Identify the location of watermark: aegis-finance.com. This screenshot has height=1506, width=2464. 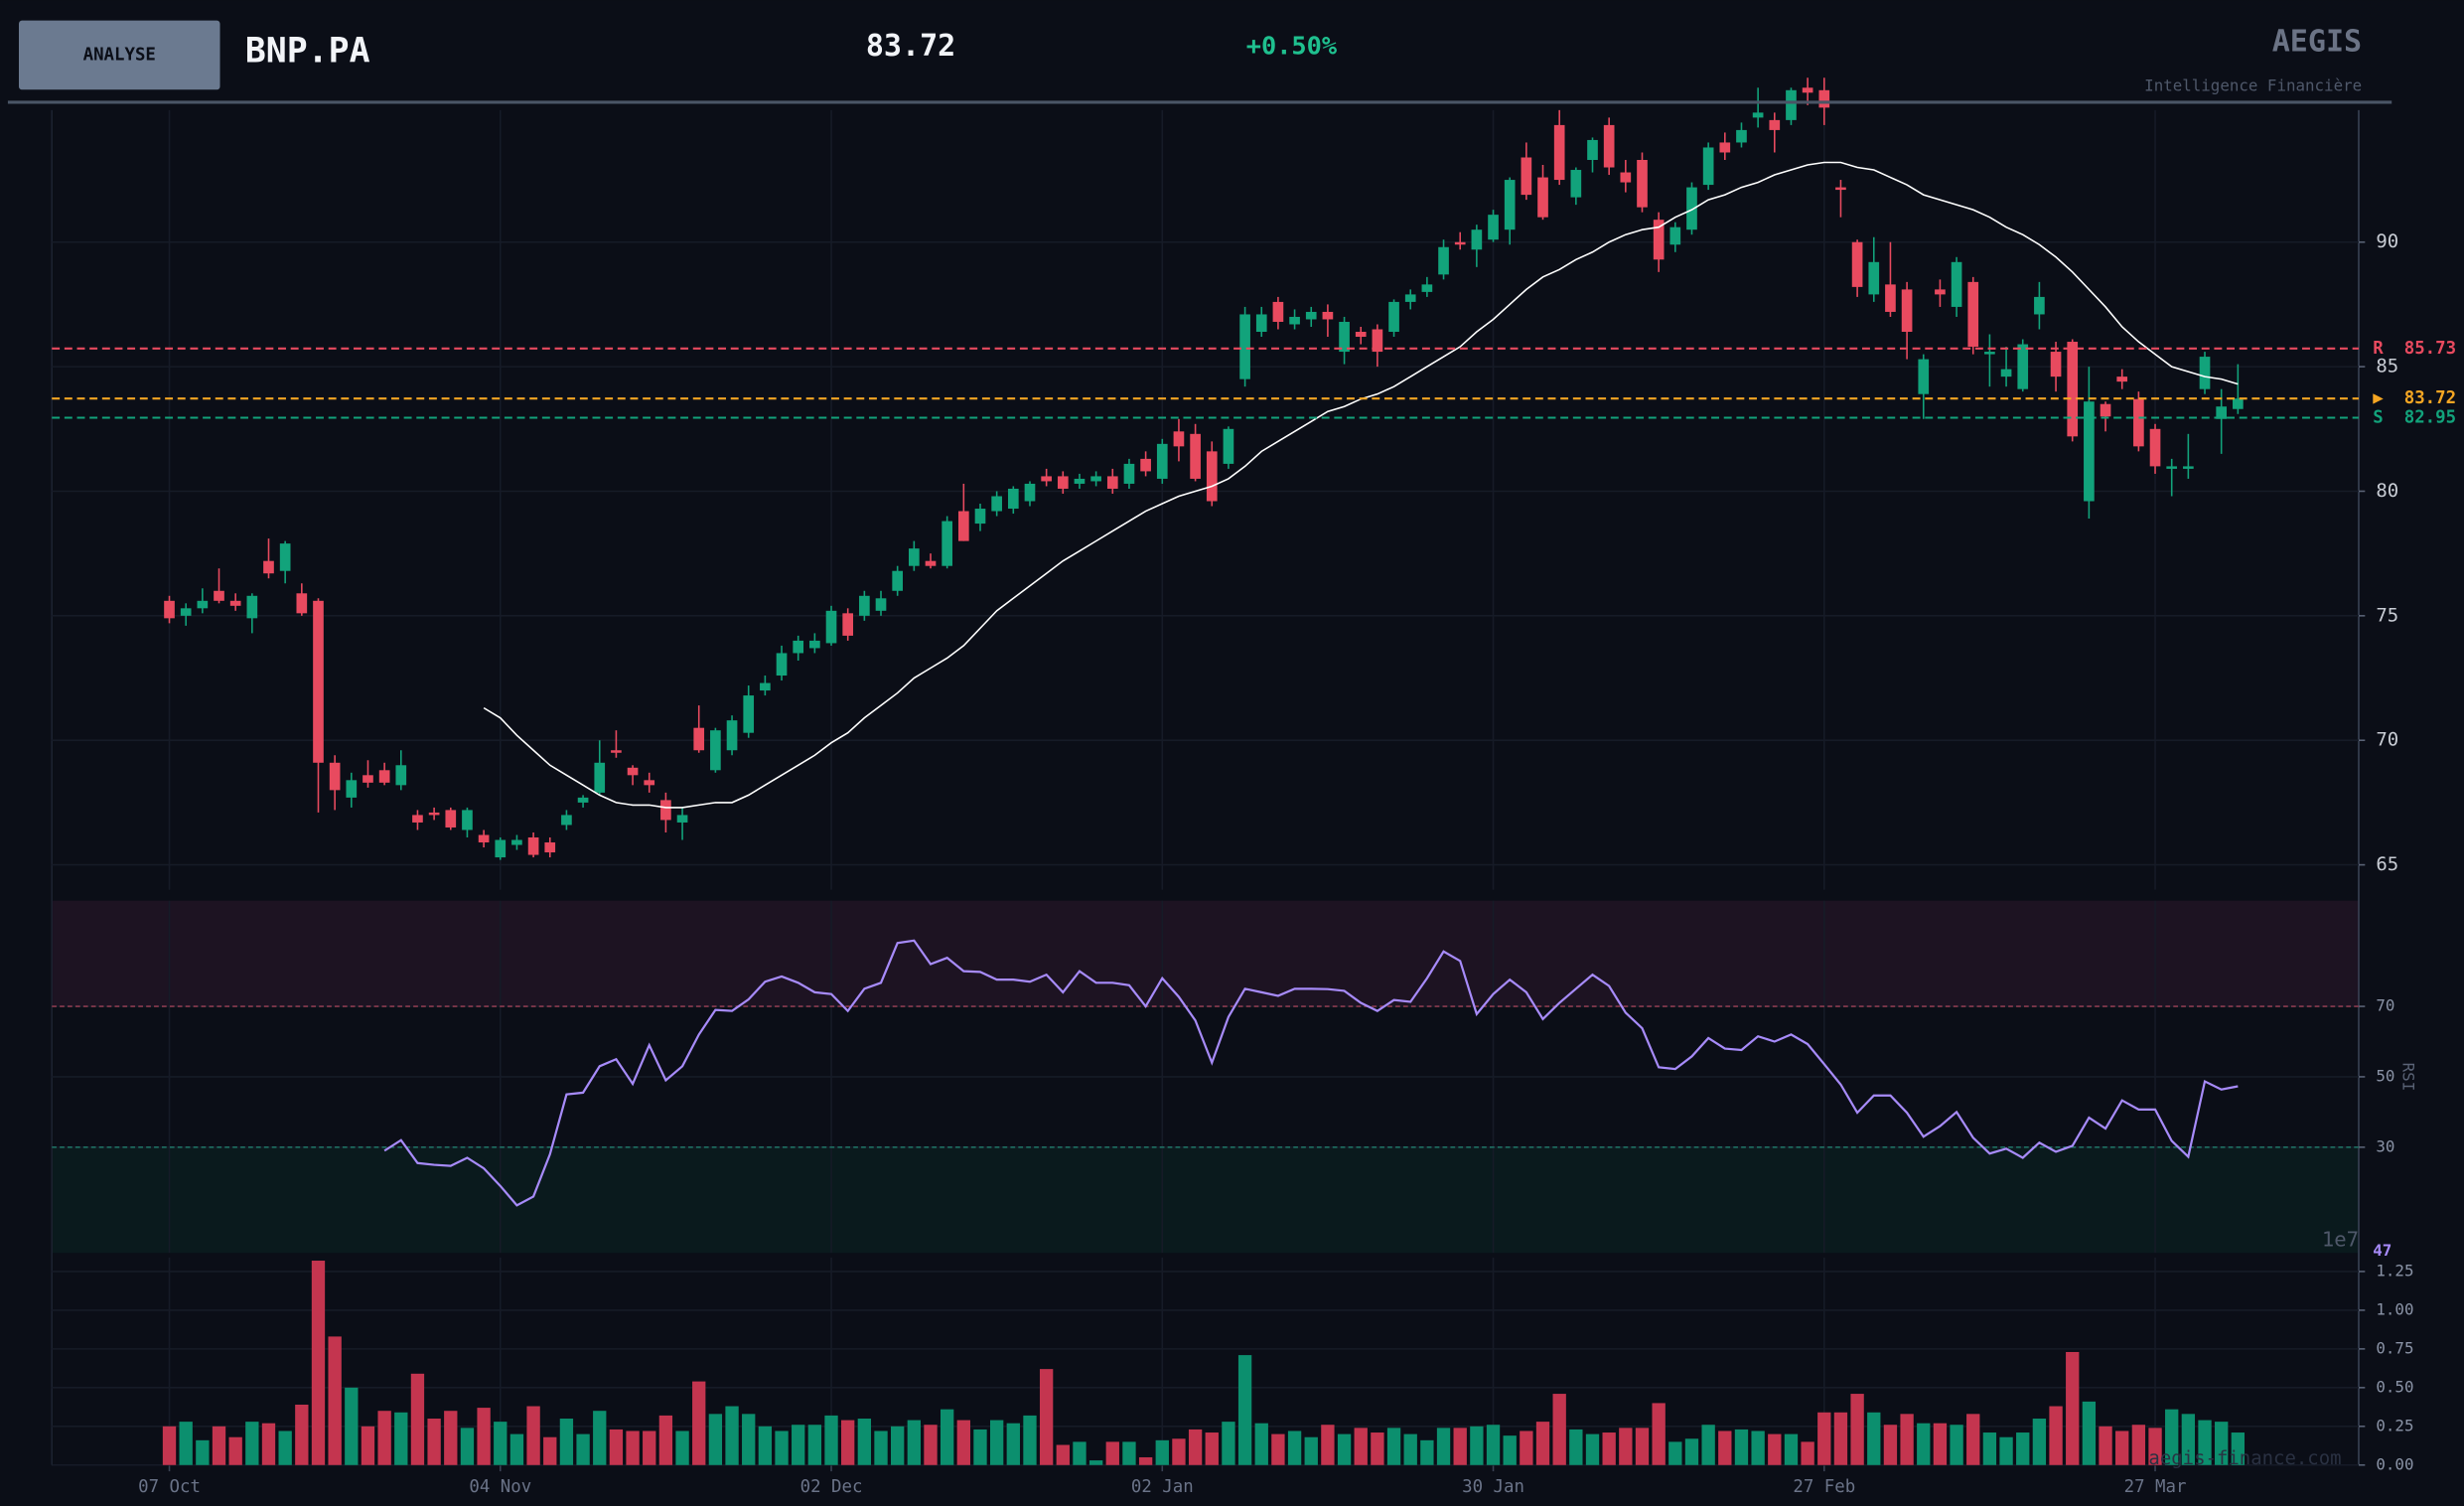
(2244, 1458).